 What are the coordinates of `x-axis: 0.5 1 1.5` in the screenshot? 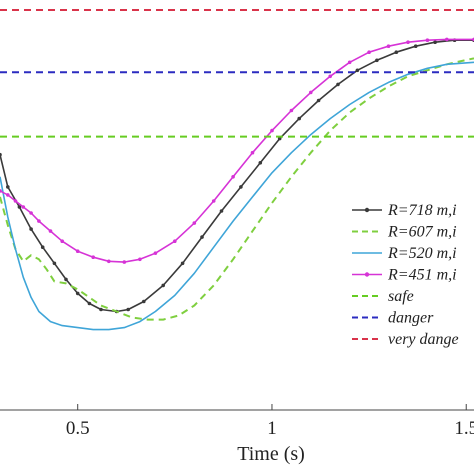 It's located at (237, 421).